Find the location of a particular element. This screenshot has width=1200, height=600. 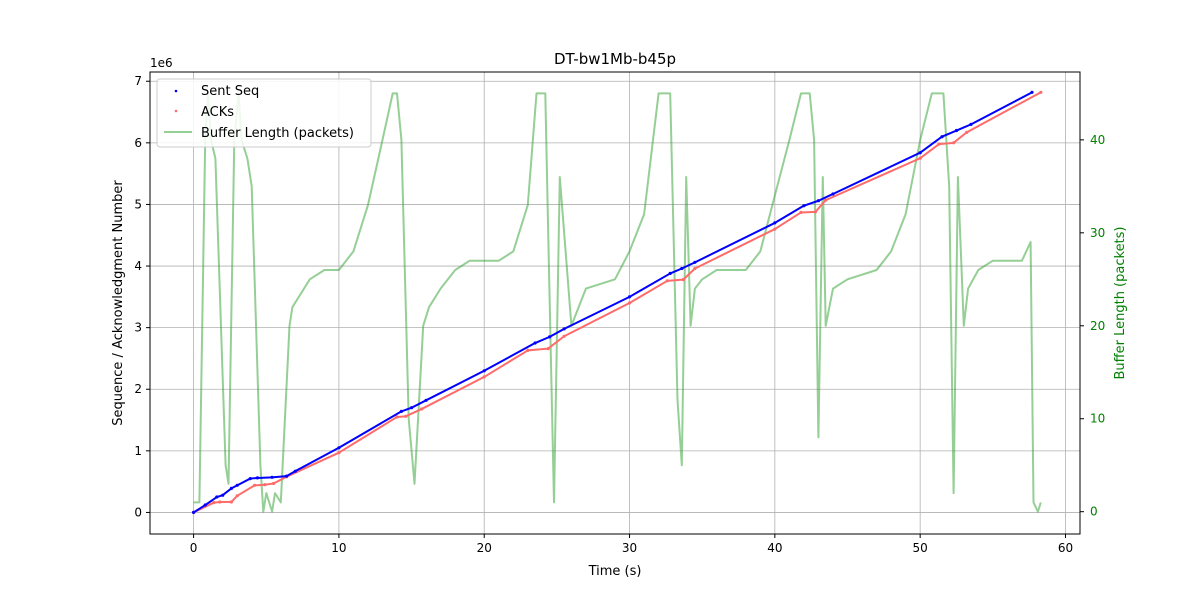

legend: Sent Seq ACKs Buffer Length (packets) is located at coordinates (264, 113).